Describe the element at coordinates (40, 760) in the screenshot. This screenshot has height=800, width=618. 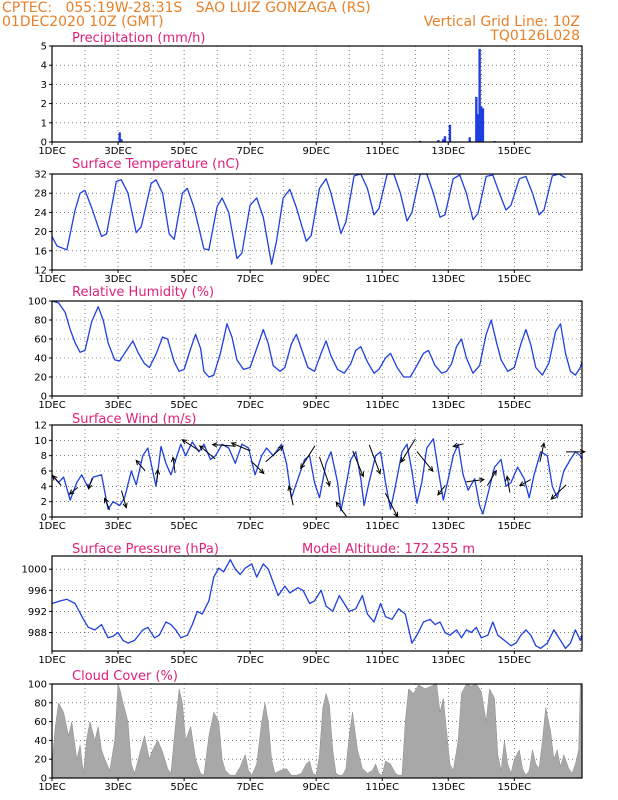
I see `cloud-cover-ytick-label: 20` at that location.